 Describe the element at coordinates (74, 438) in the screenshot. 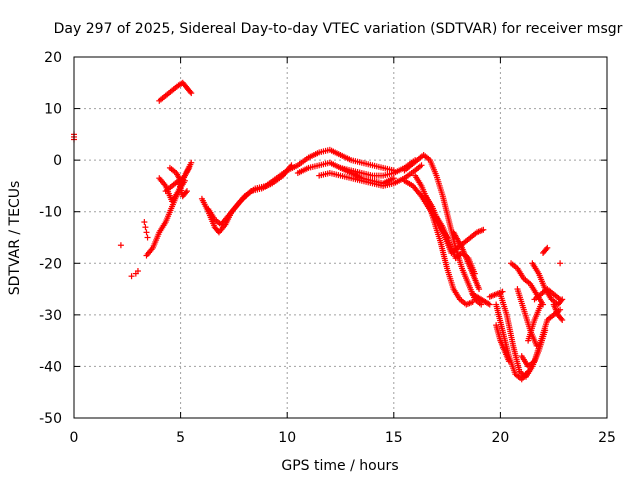

I see `x-tick-label: 0` at that location.